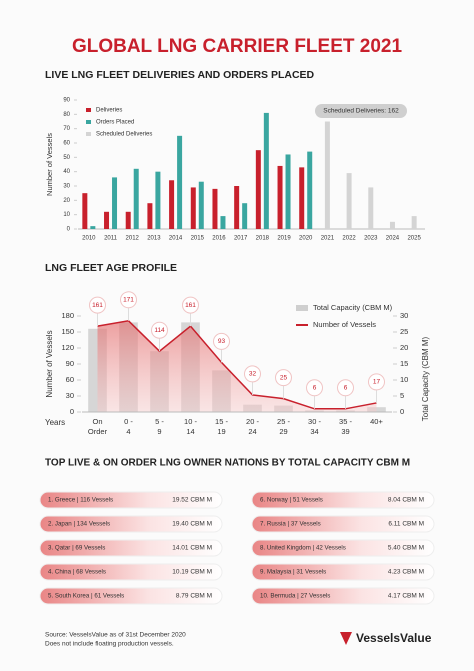 The width and height of the screenshot is (474, 671). Describe the element at coordinates (404, 347) in the screenshot. I see `y2-tick-label: 20` at that location.